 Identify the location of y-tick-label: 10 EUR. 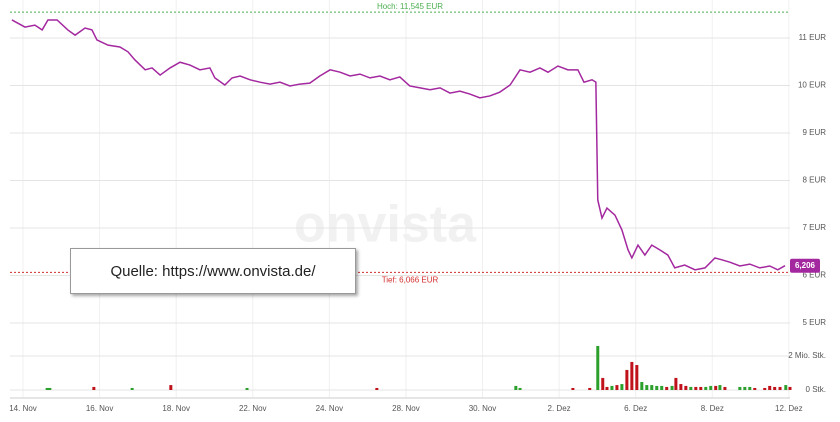
(812, 85).